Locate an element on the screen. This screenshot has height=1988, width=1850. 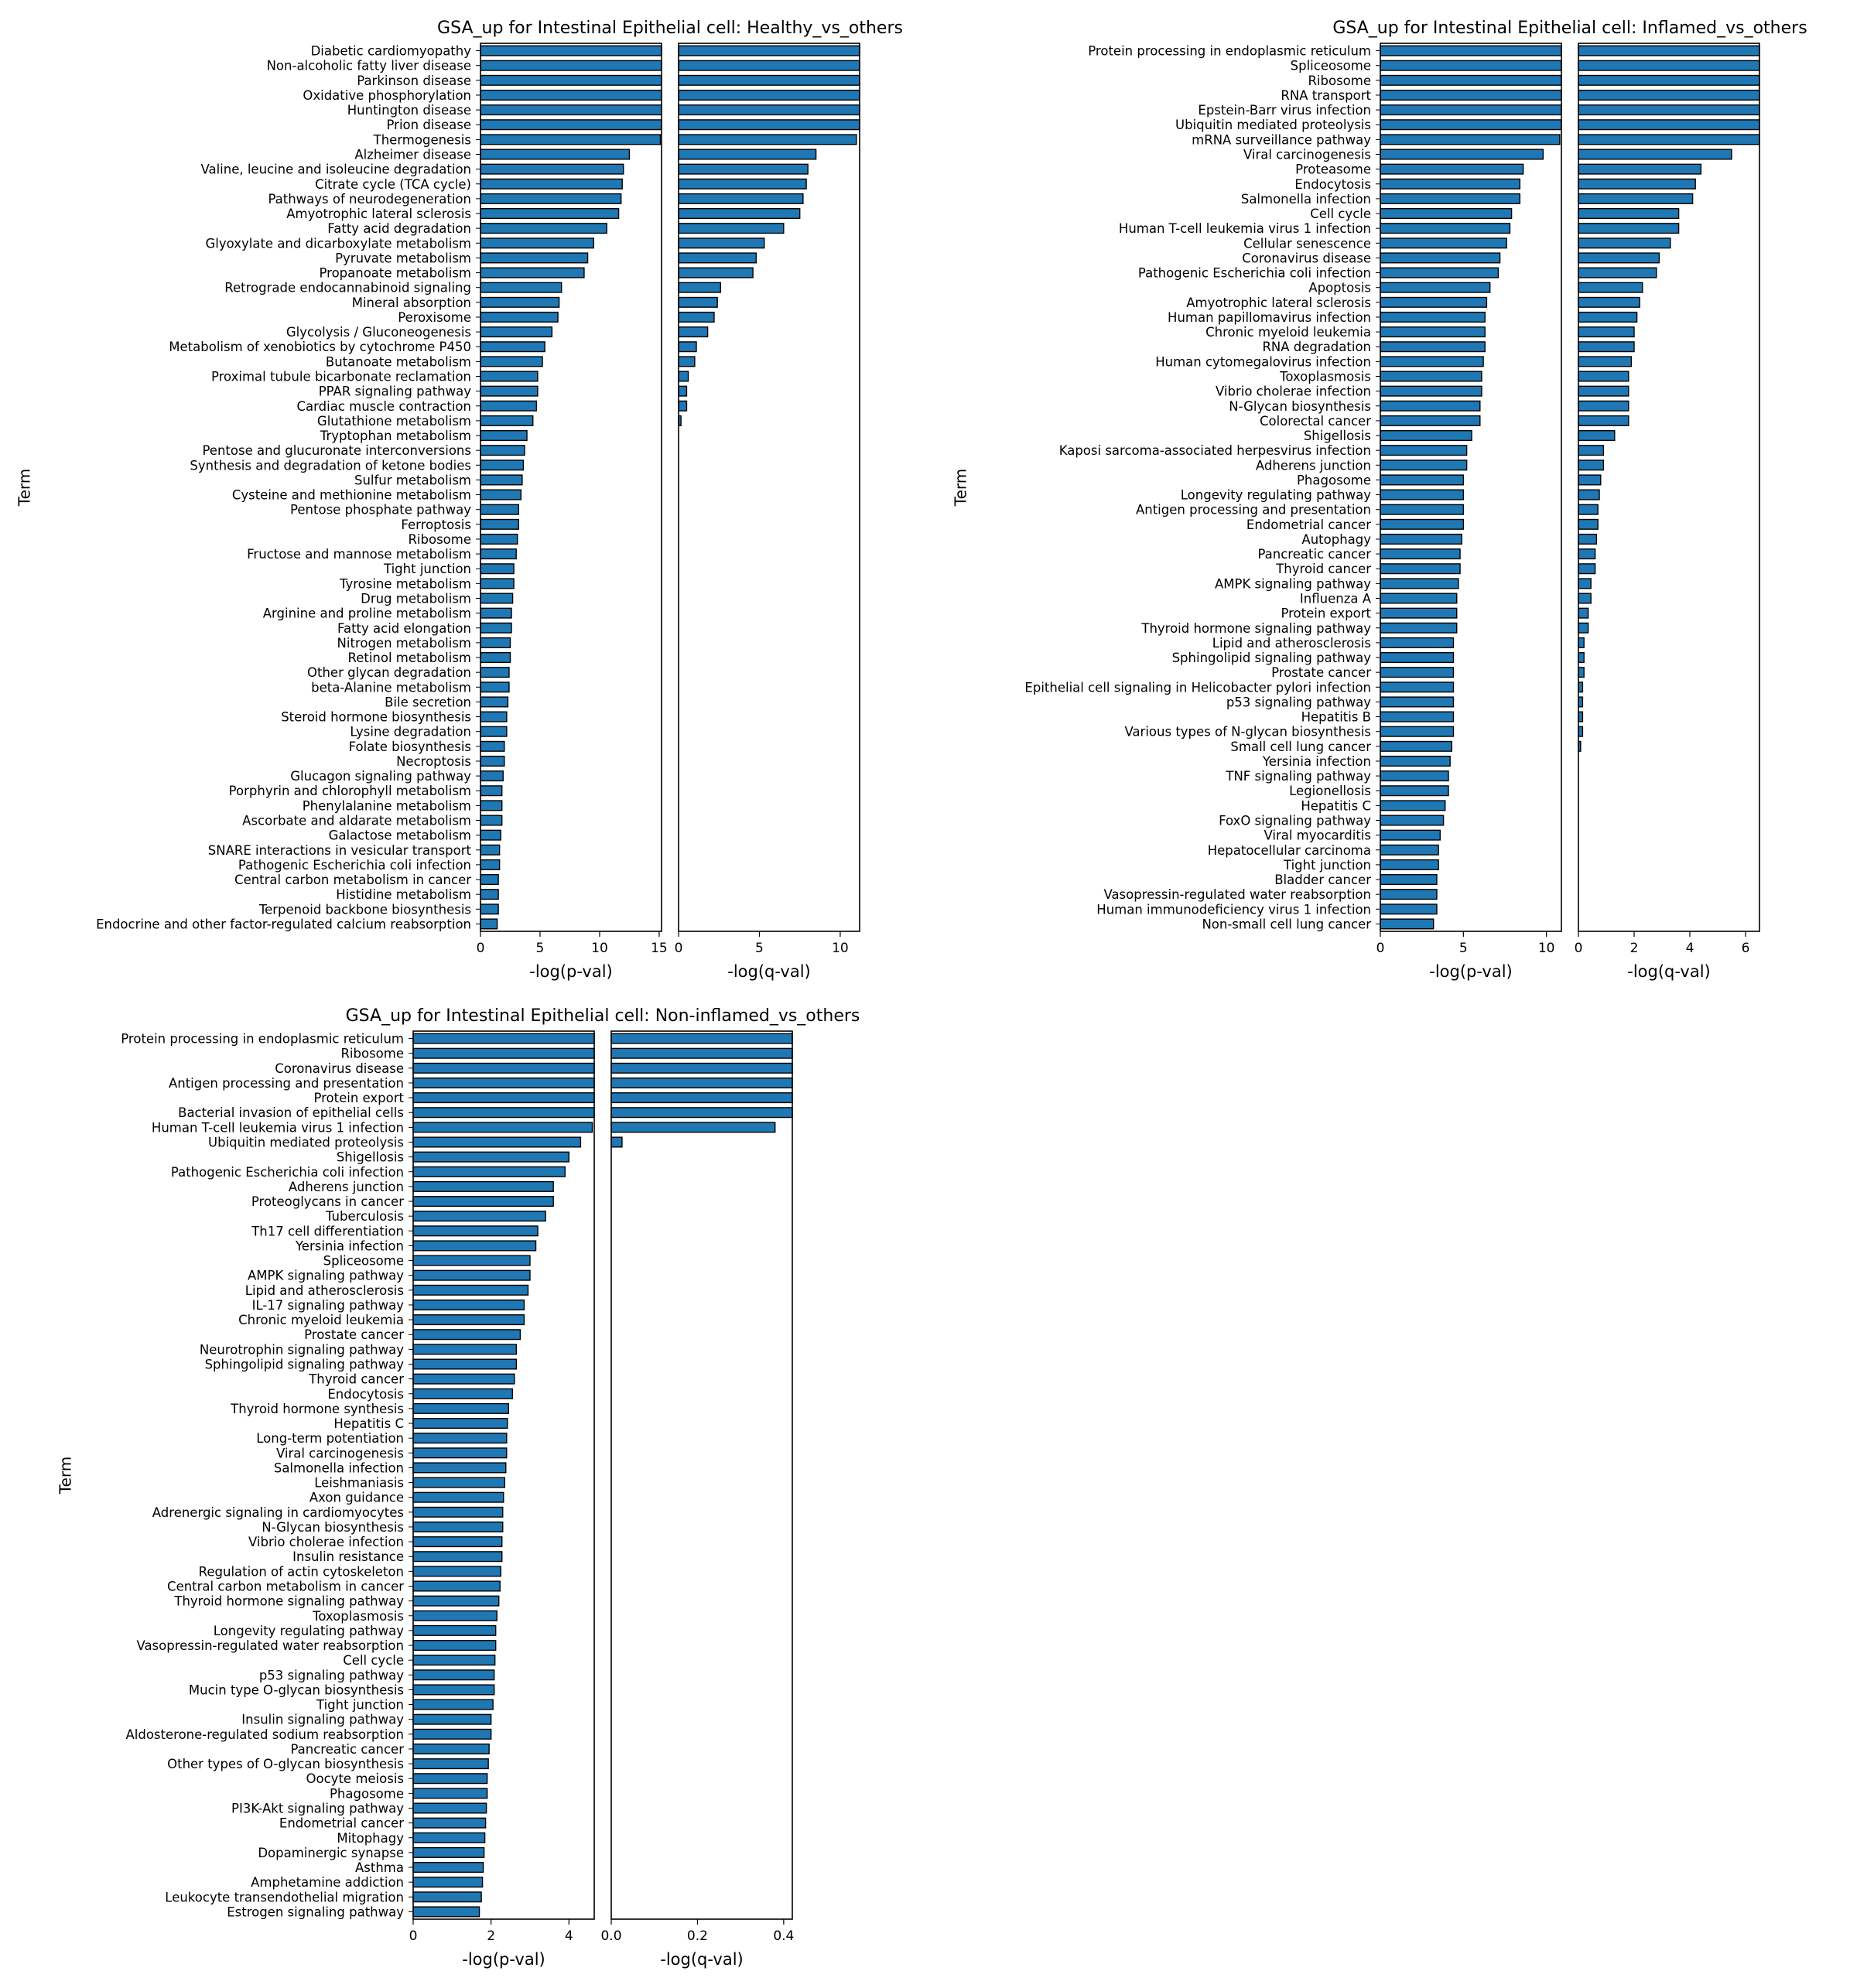
category-label: Alzheimer disease is located at coordinates (412, 155).